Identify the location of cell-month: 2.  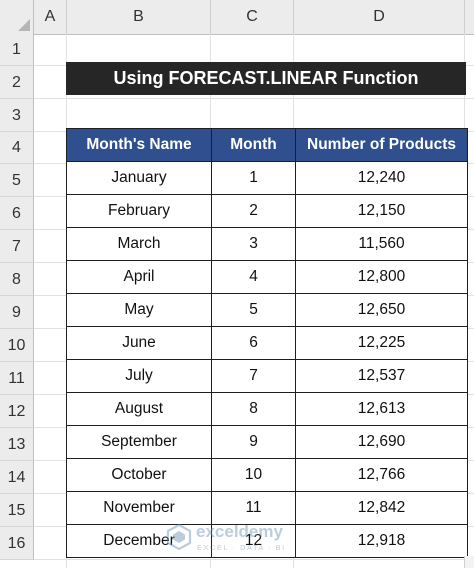
(253, 211).